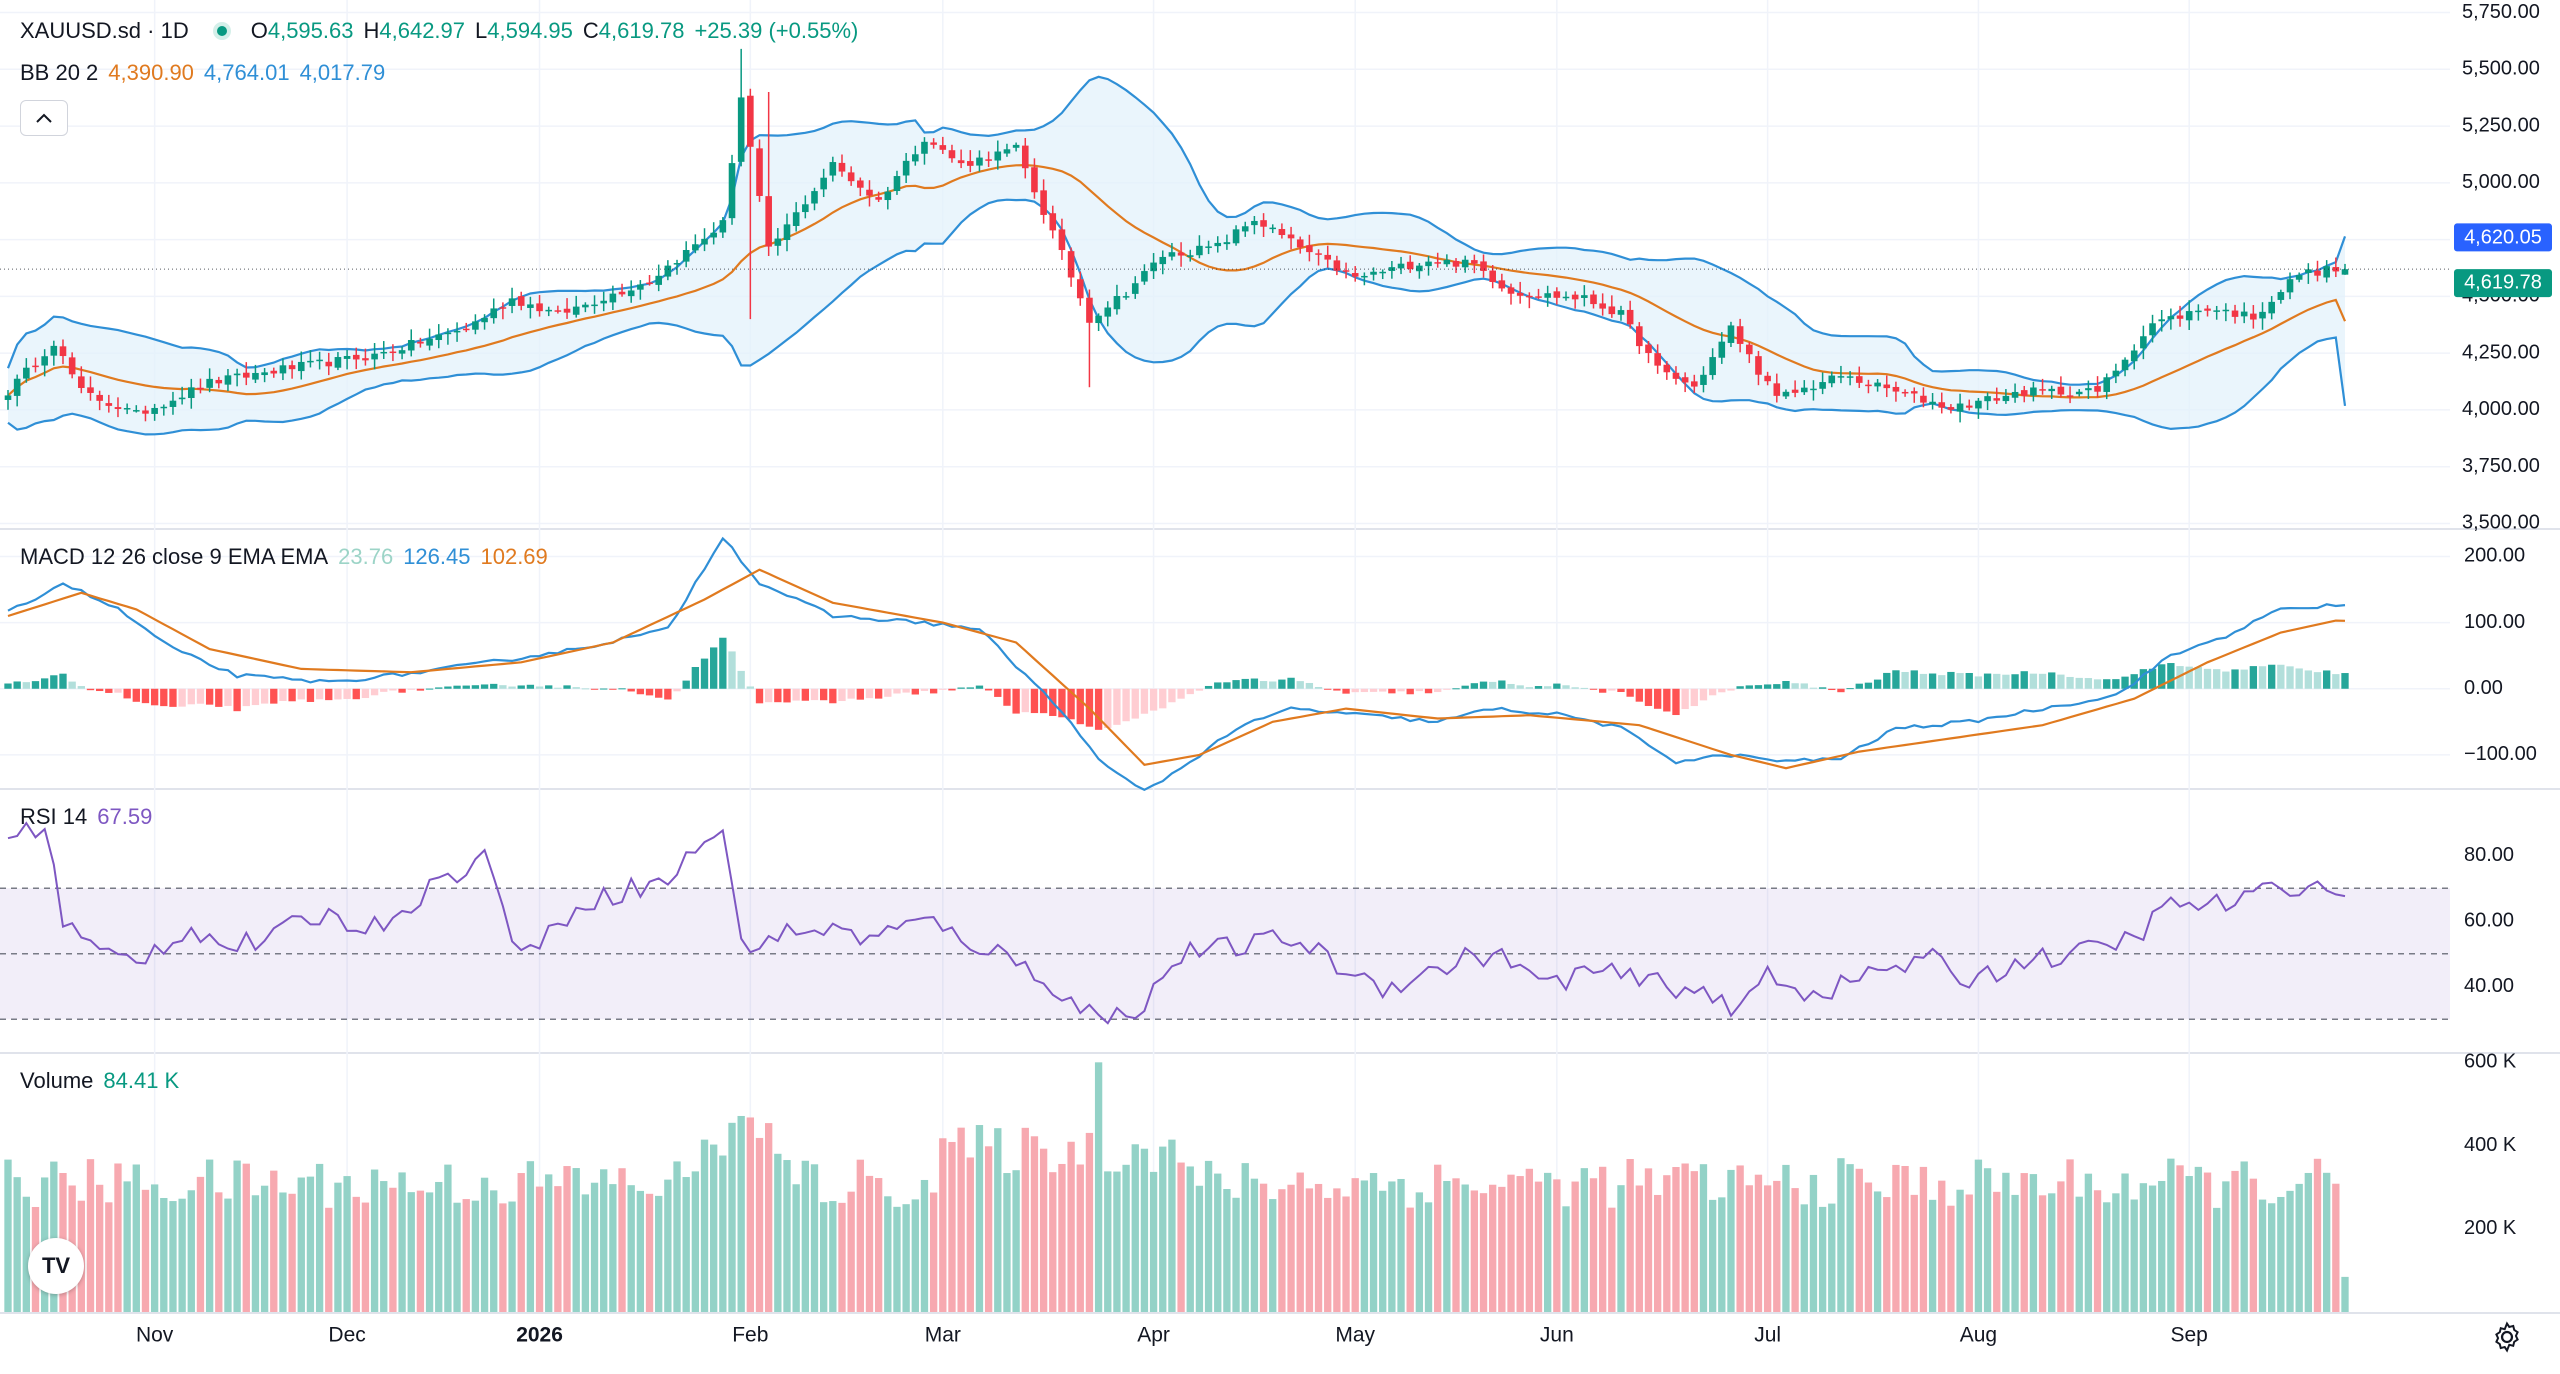  Describe the element at coordinates (514, 556) in the screenshot. I see `macd-signal-value: 102.69` at that location.